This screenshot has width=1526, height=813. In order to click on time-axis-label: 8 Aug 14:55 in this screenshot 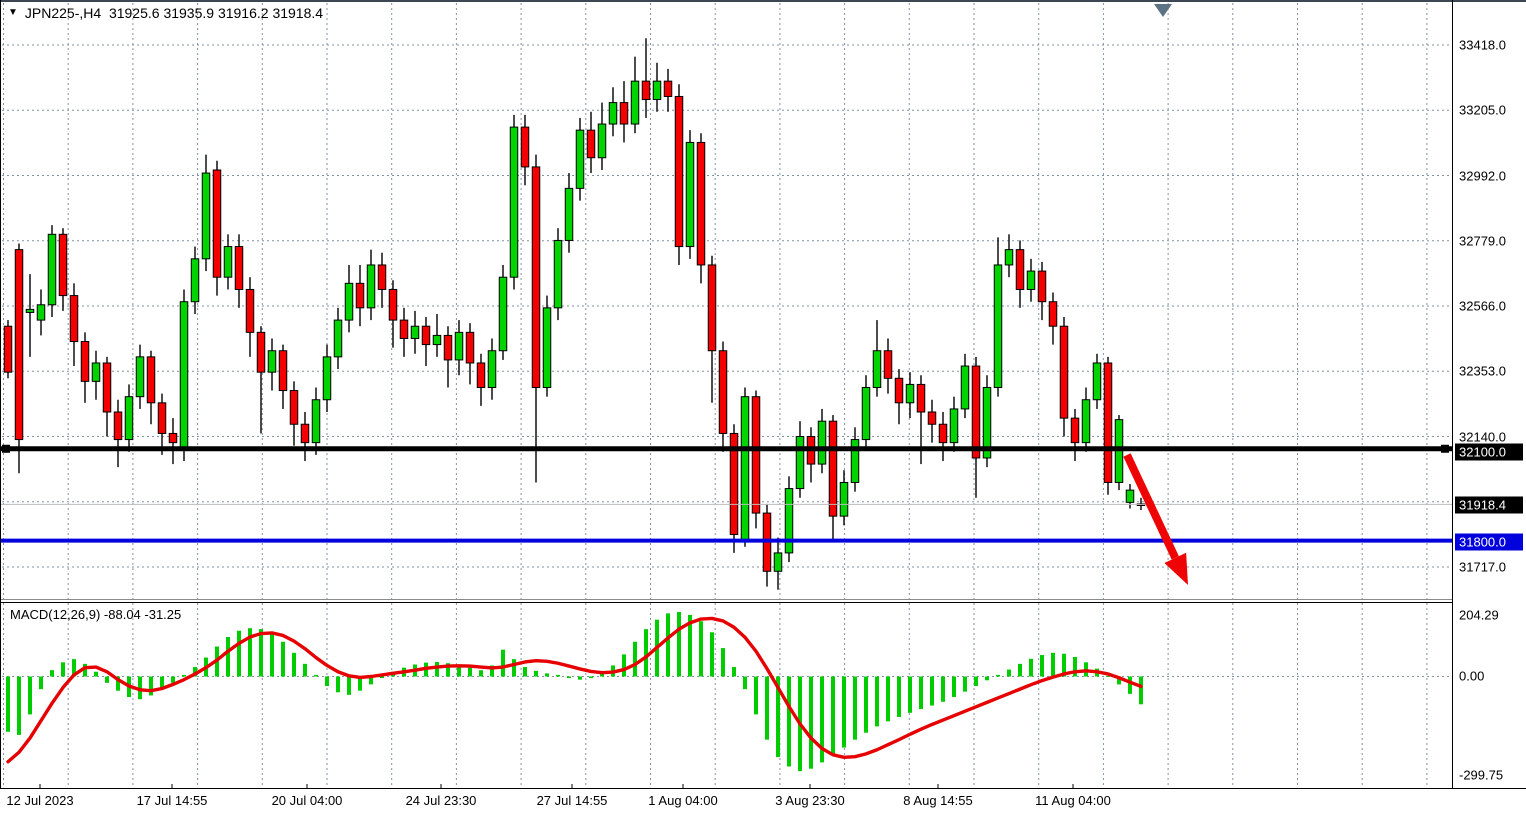, I will do `click(938, 800)`.